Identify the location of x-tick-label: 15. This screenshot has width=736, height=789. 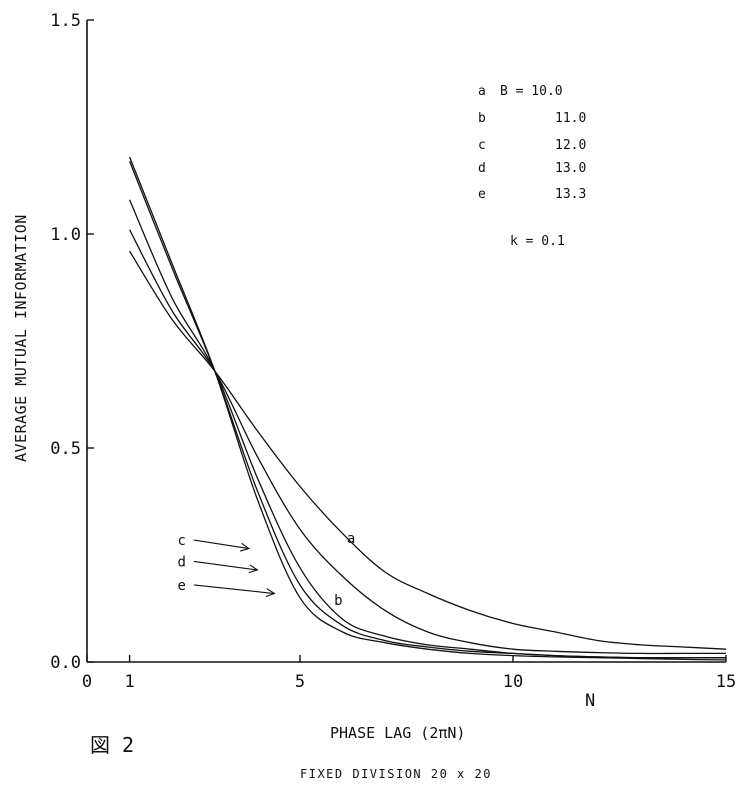
(726, 682).